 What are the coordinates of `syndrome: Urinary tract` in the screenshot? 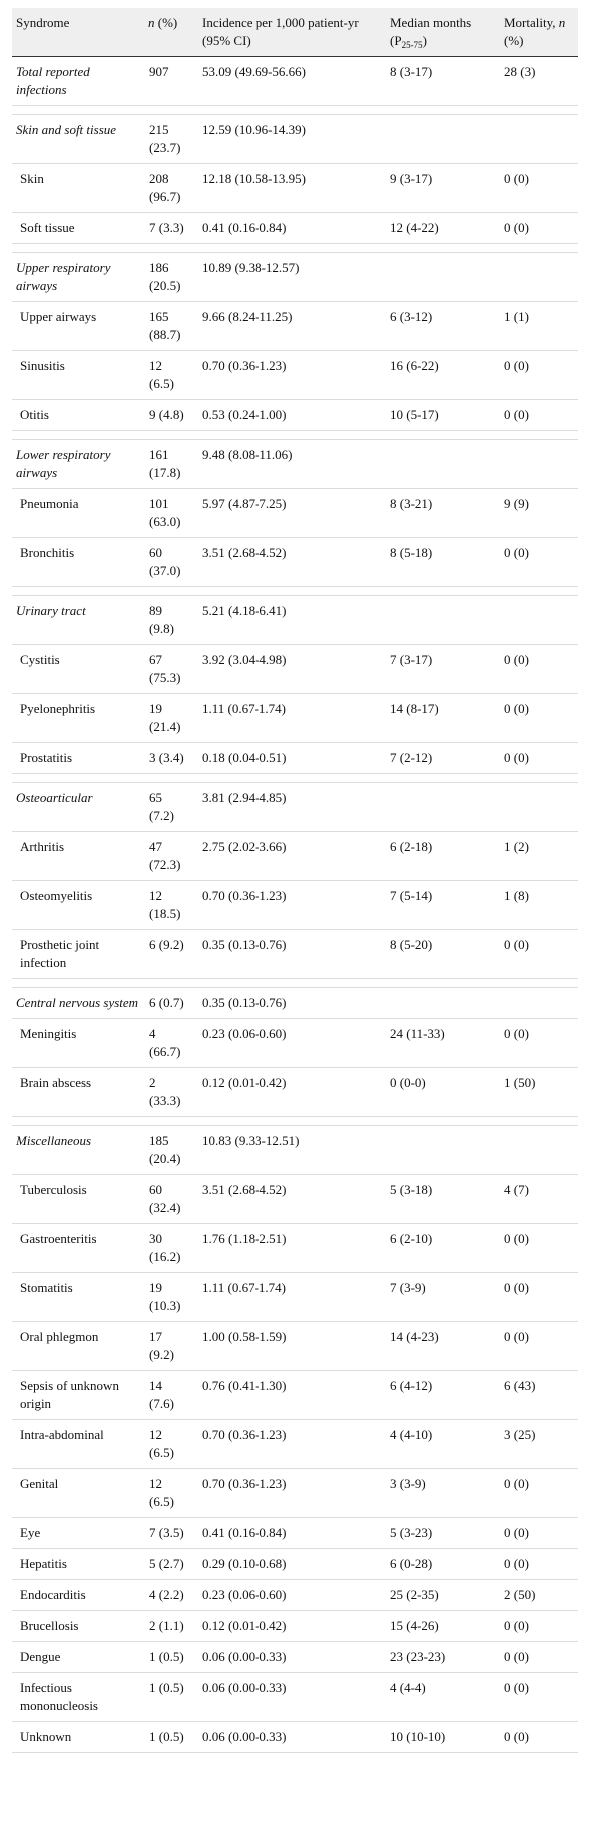 It's located at (51, 610).